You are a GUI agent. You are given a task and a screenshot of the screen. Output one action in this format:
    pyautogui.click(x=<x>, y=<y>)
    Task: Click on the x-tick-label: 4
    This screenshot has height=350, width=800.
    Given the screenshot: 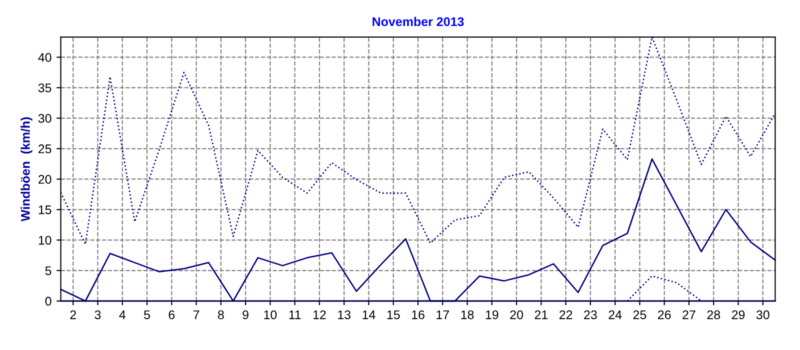 What is the action you would take?
    pyautogui.click(x=122, y=315)
    